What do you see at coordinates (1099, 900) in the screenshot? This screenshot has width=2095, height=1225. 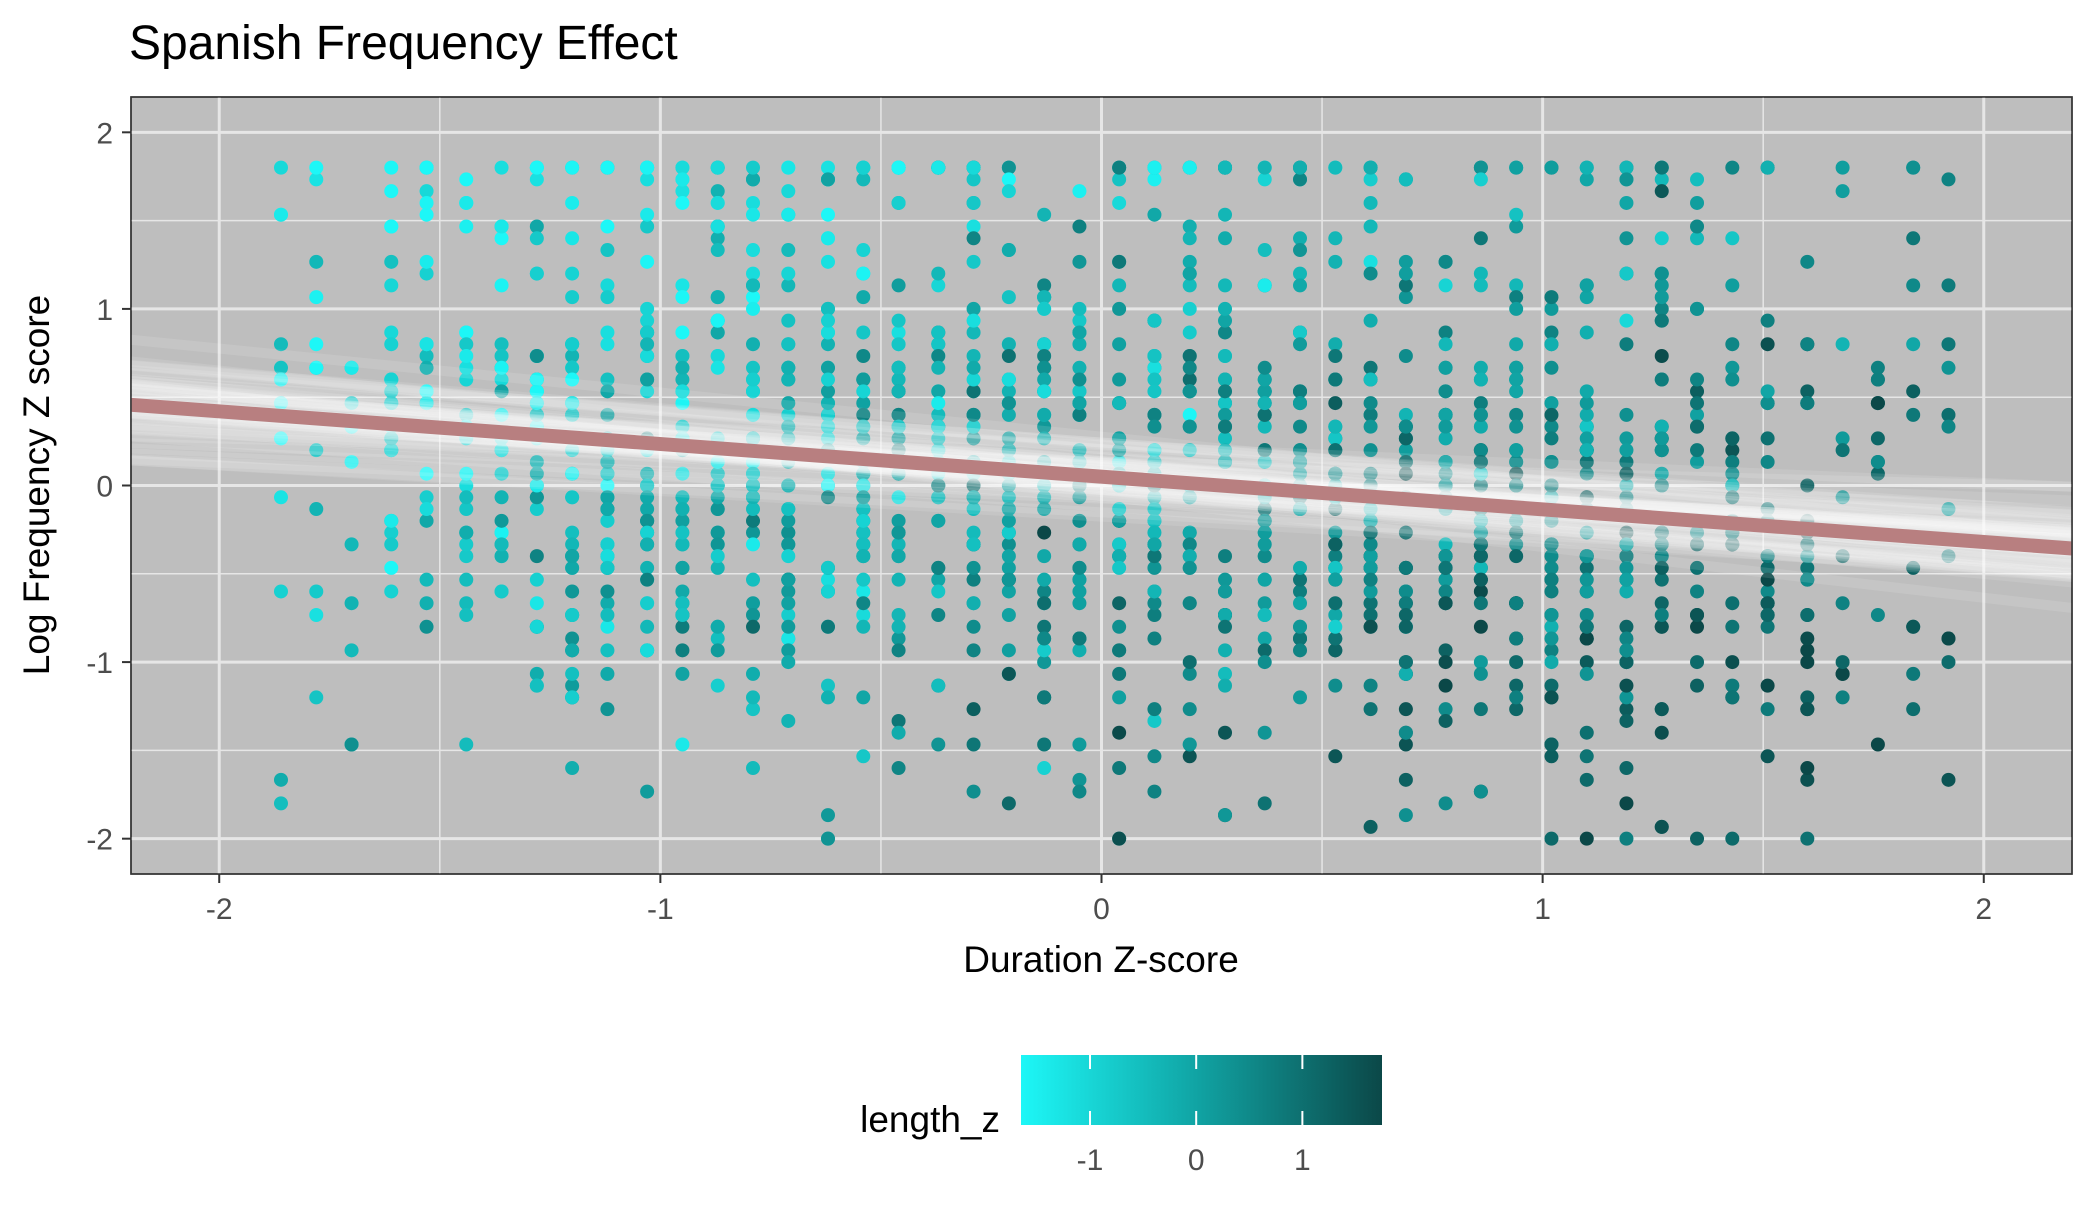 I see `x-axis-ticks: -2 -1 0 1 2` at bounding box center [1099, 900].